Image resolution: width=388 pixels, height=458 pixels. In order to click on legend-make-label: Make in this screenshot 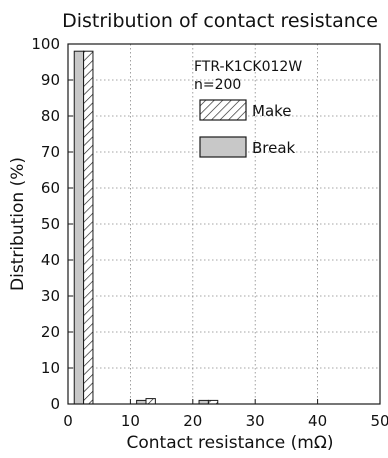, I will do `click(272, 111)`.